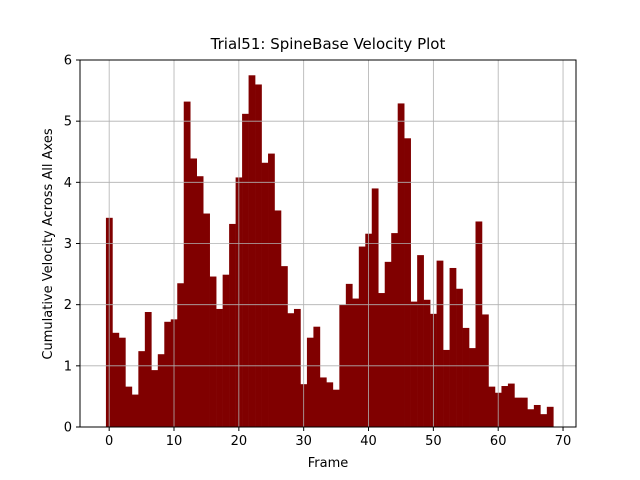 The height and width of the screenshot is (480, 640). I want to click on x-tick-label: 0, so click(109, 441).